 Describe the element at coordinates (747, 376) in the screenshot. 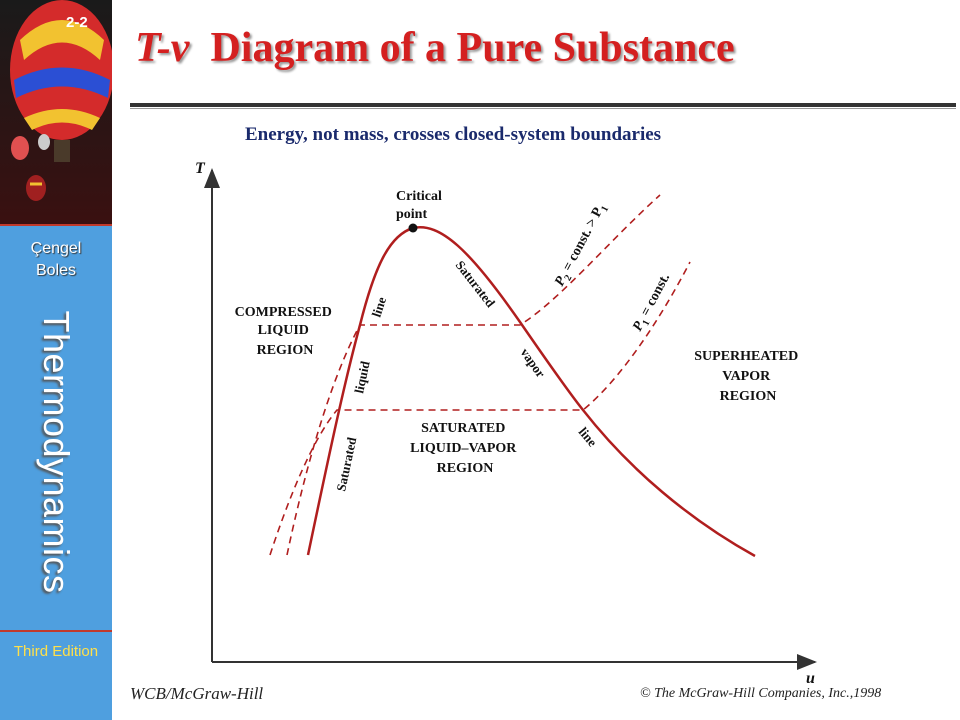

I see `superheated-vapor-label: SUPERHEATED VAPOR REGION` at that location.